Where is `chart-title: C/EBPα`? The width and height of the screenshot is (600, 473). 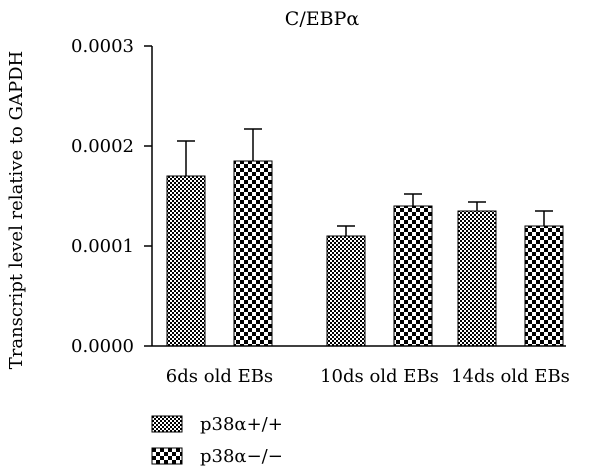
chart-title: C/EBPα is located at coordinates (322, 19).